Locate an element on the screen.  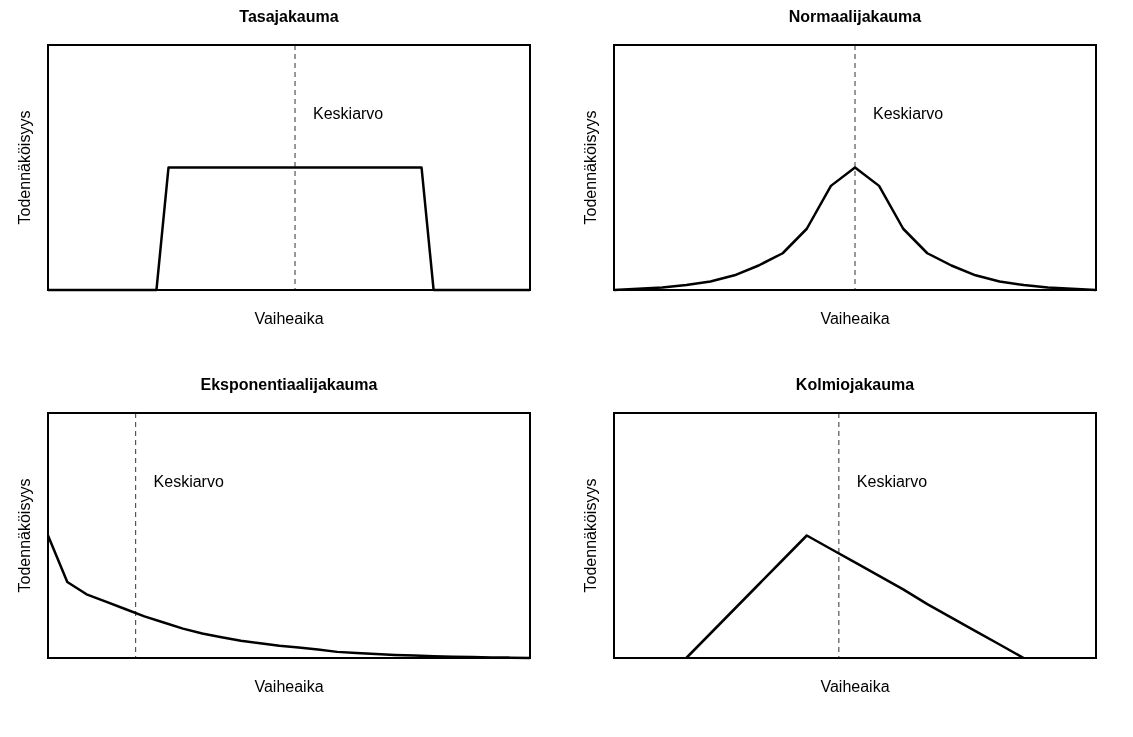
chart-title: Eksponentiaalijakauma is located at coordinates (289, 384).